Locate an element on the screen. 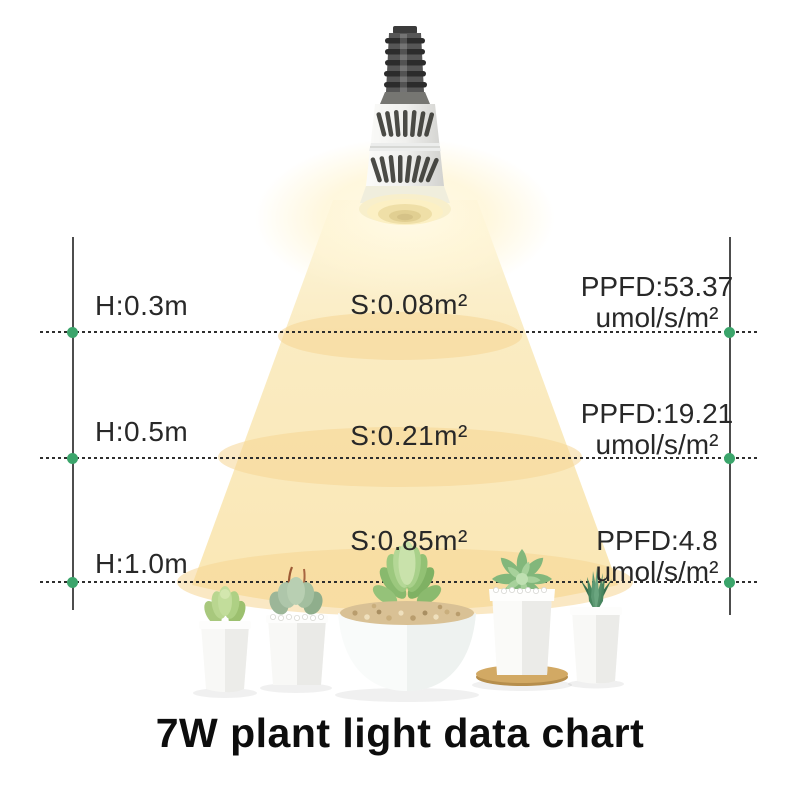  ppfd-value-3: PPFD:4.8 is located at coordinates (657, 540).